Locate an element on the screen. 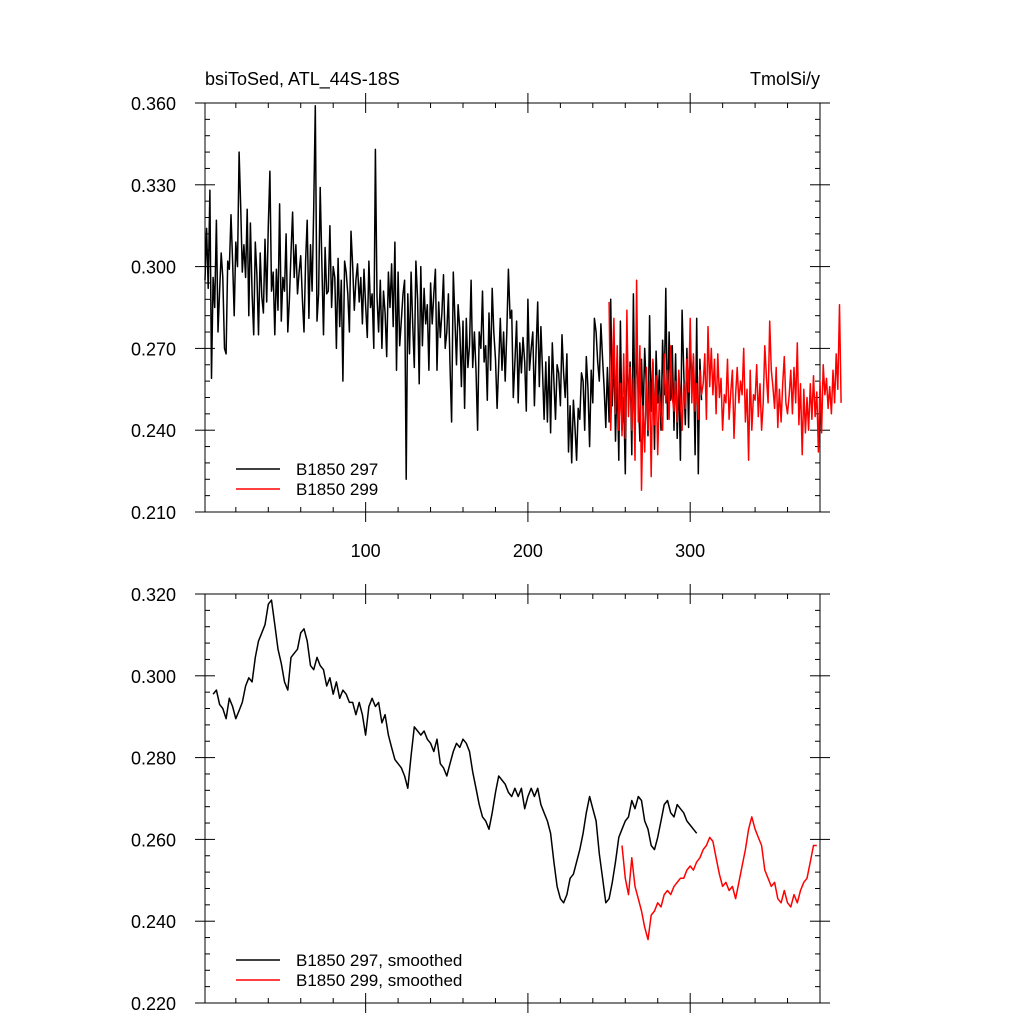  legend-label-2: B1850 299, smoothed is located at coordinates (379, 980).